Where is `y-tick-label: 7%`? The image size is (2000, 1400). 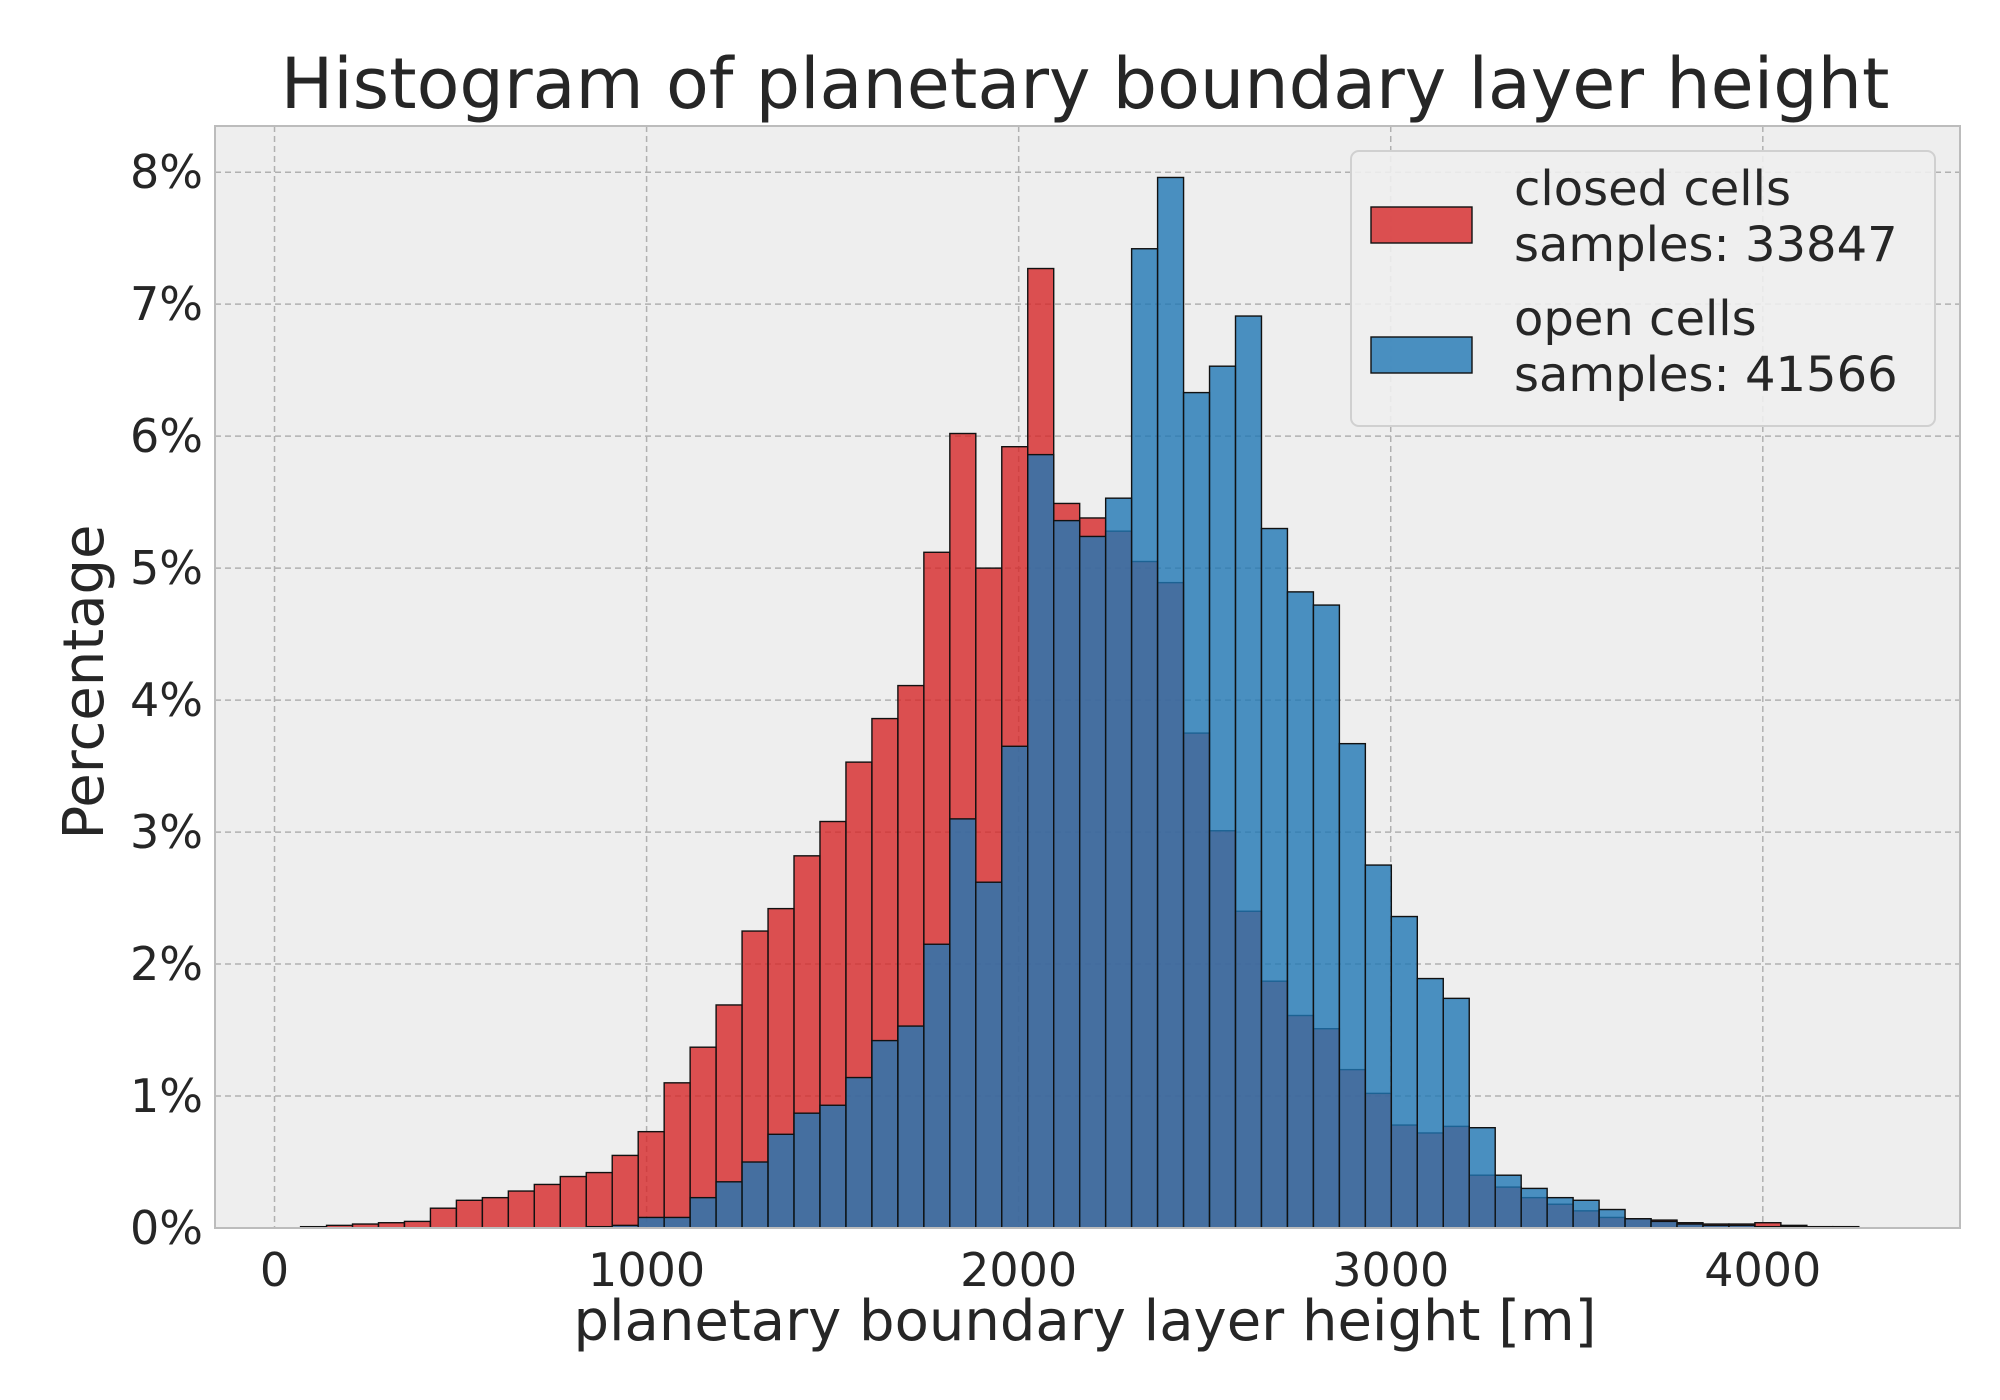
y-tick-label: 7% is located at coordinates (166, 304).